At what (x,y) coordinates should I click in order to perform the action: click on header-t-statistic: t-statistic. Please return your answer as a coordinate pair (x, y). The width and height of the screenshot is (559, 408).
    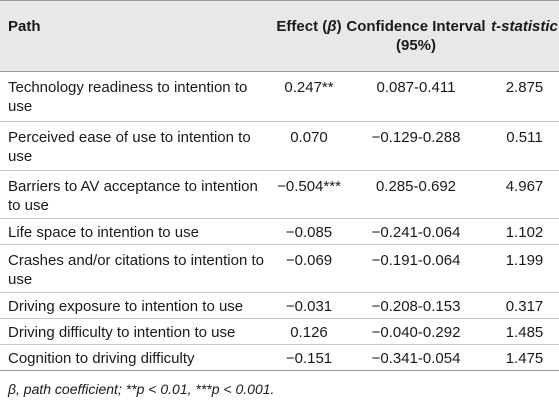
    Looking at the image, I should click on (524, 26).